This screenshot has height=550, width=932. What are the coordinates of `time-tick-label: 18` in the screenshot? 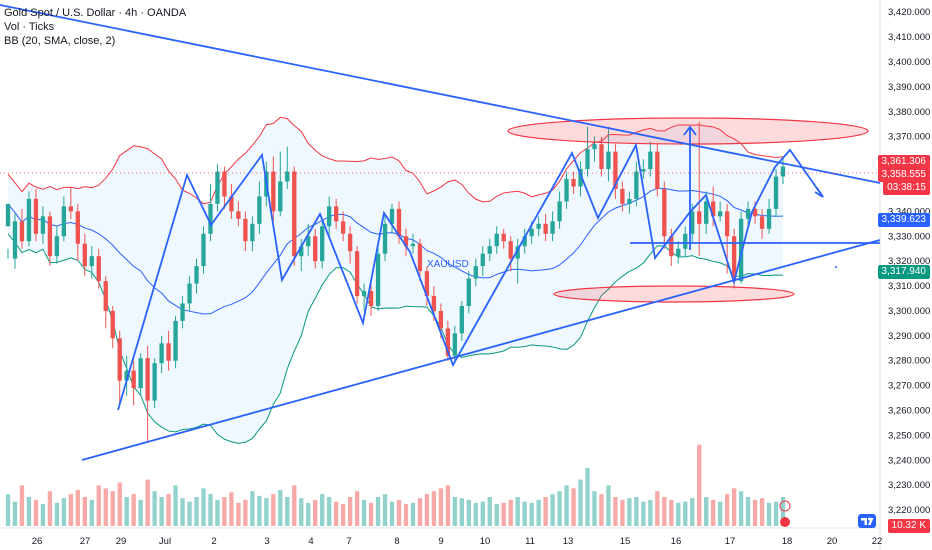 It's located at (787, 541).